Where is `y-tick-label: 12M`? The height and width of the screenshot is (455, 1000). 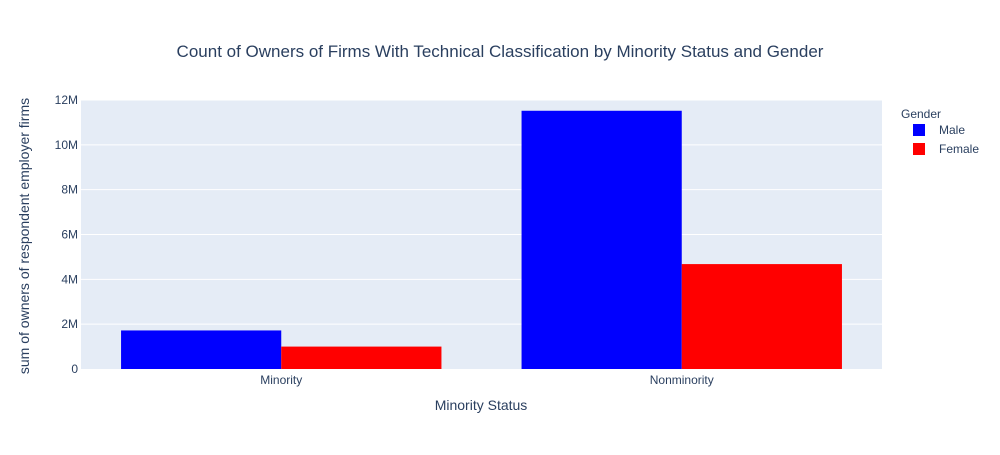 y-tick-label: 12M is located at coordinates (66, 100).